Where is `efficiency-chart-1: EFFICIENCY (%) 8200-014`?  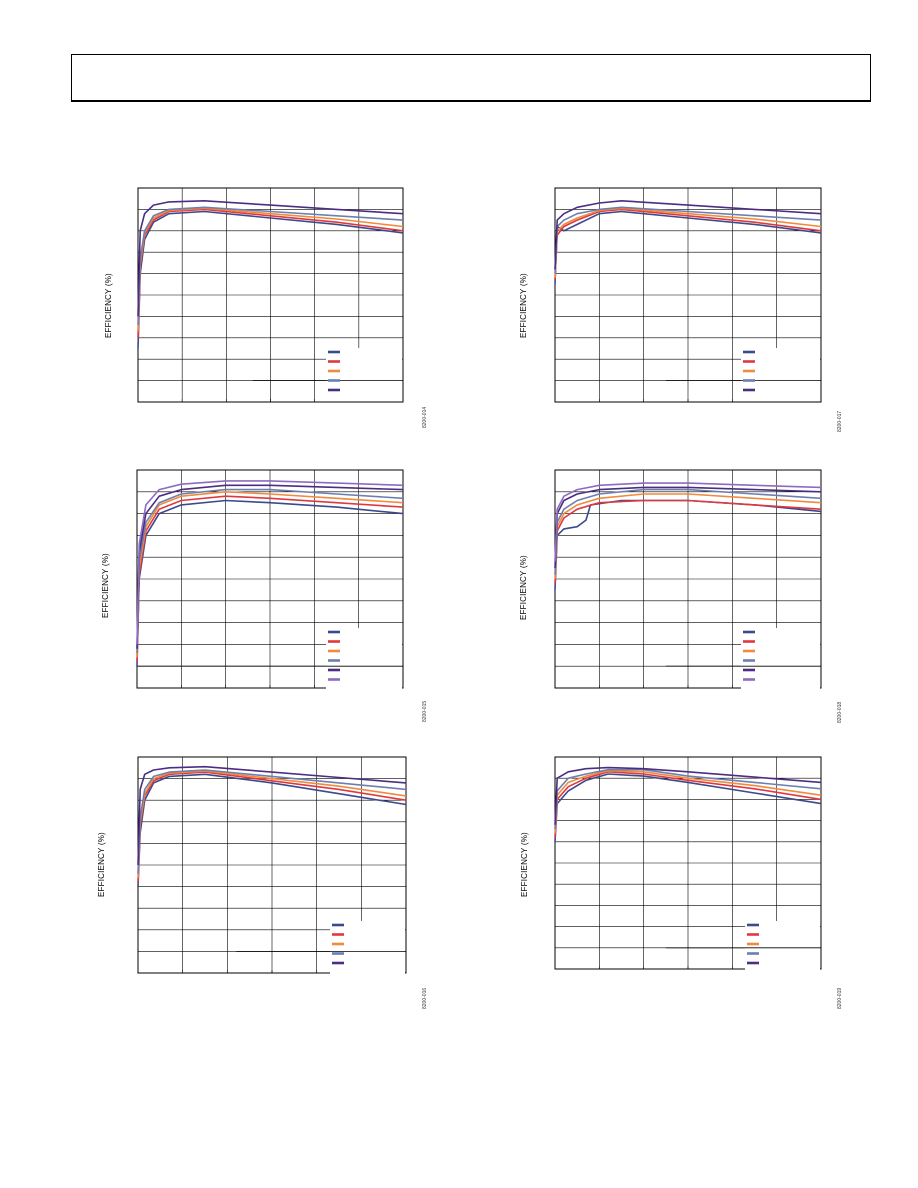
efficiency-chart-1: EFFICIENCY (%) 8200-014 is located at coordinates (270, 312).